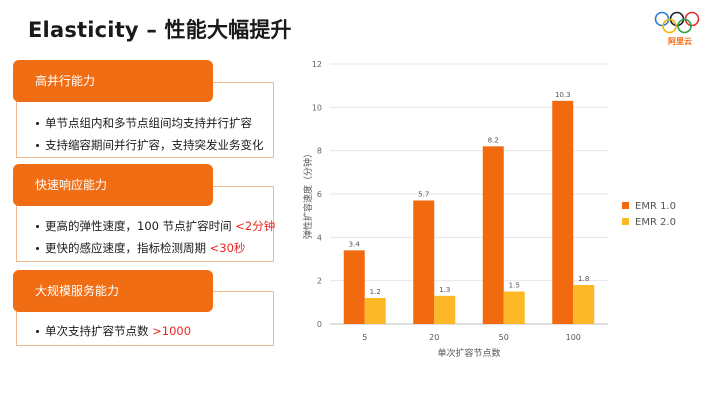 The image size is (720, 401). What do you see at coordinates (355, 244) in the screenshot?
I see `data-label: 3.4` at bounding box center [355, 244].